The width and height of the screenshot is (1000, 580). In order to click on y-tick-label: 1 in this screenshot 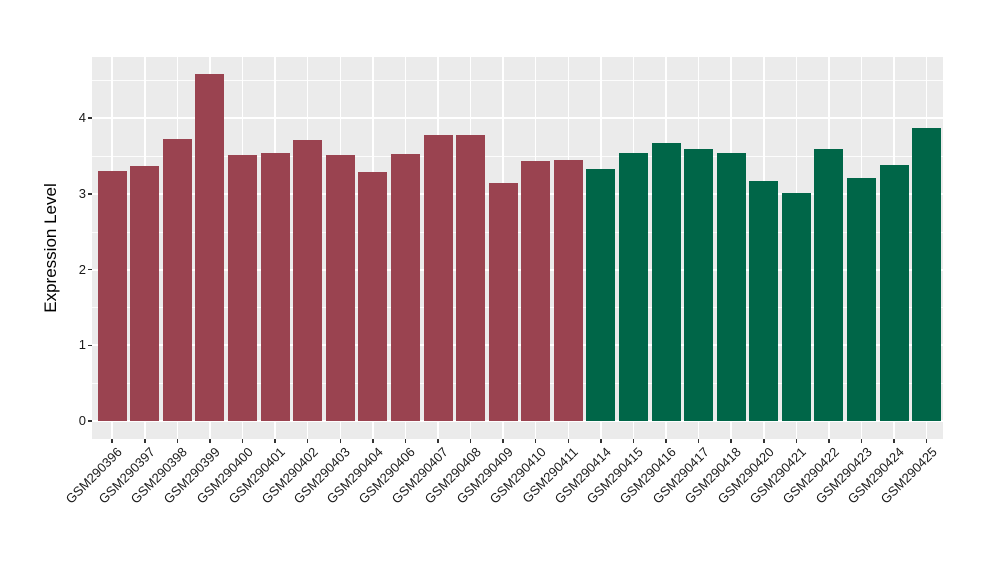, I will do `click(82, 345)`.